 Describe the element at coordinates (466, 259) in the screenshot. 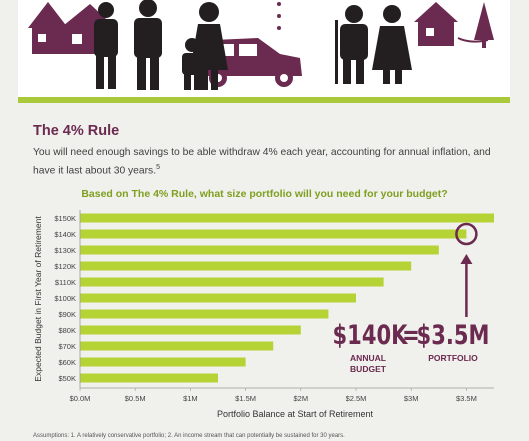

I see `highlight-arrow-head` at that location.